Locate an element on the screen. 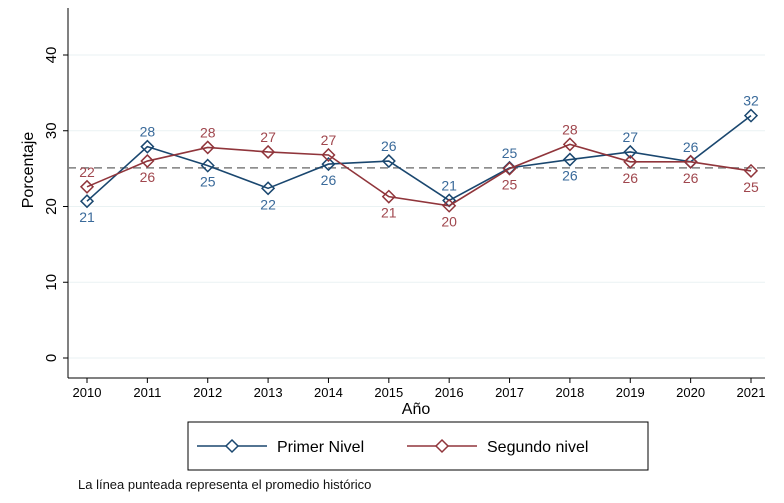 This screenshot has width=784, height=503. y-tick-label: 20 is located at coordinates (51, 206).